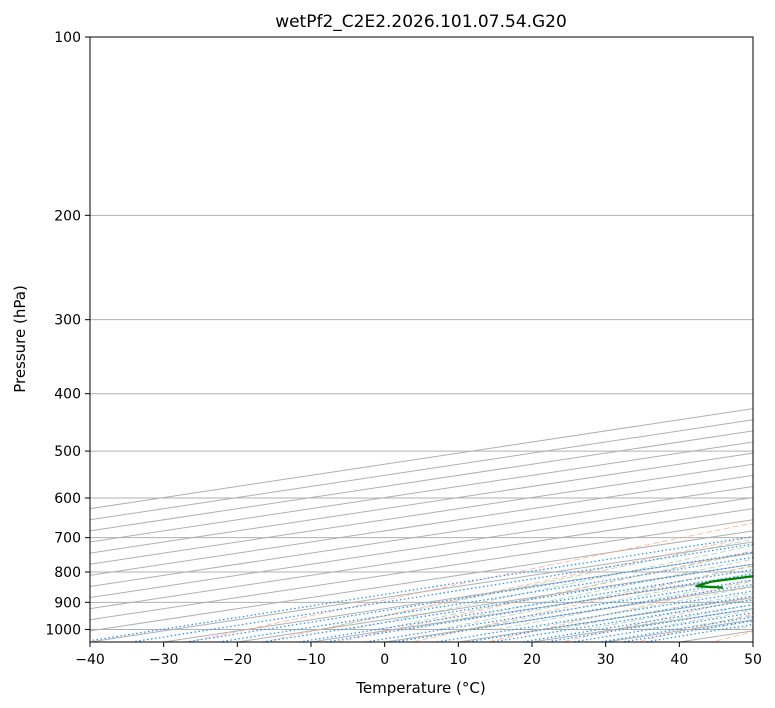  Describe the element at coordinates (67, 452) in the screenshot. I see `y-tick-label: 500` at that location.